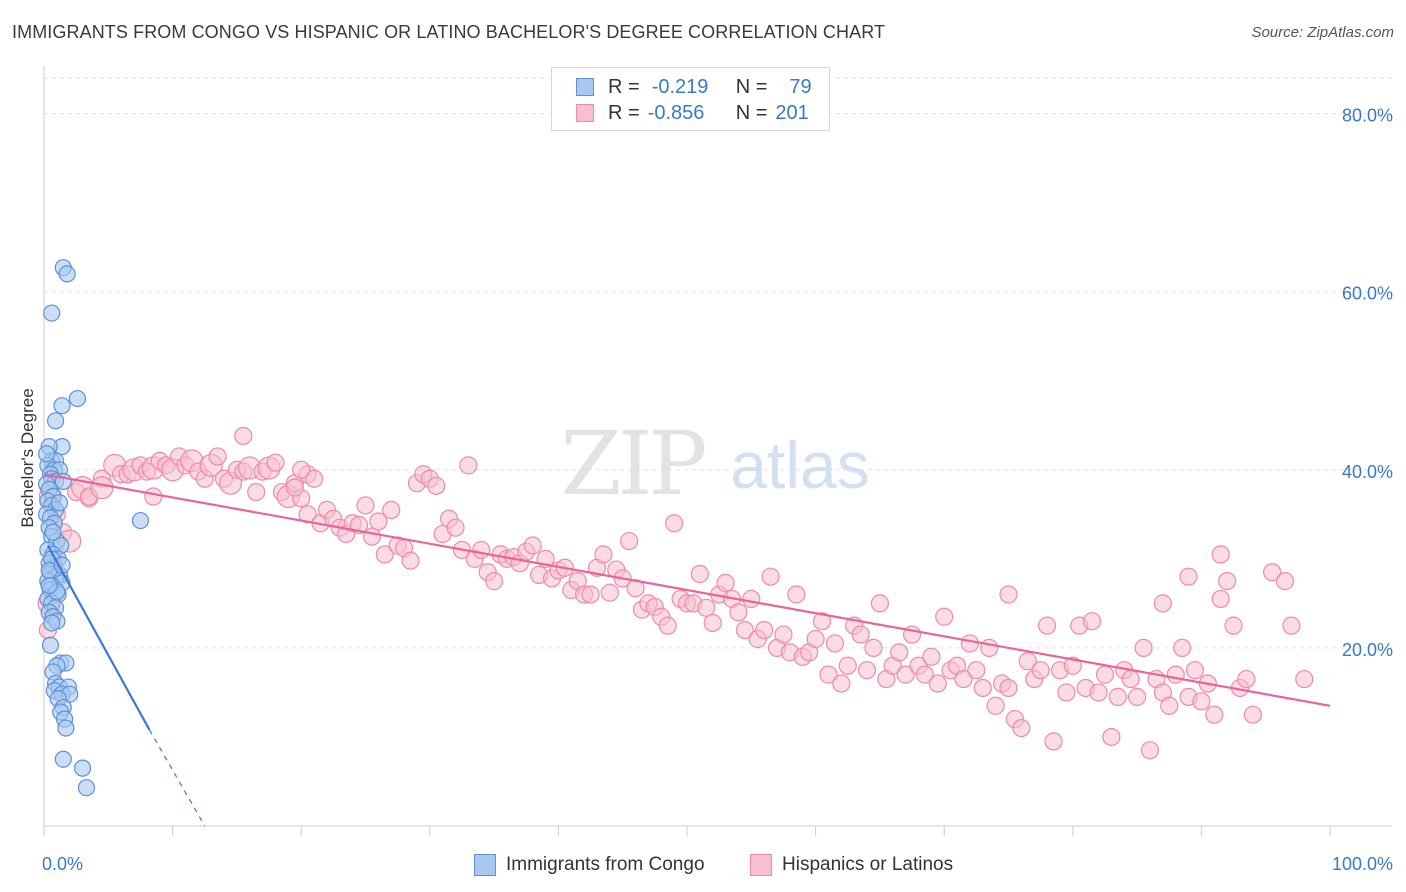 The image size is (1406, 892). I want to click on legend-row-congo: R = -0.219 N = 79, so click(682, 87).